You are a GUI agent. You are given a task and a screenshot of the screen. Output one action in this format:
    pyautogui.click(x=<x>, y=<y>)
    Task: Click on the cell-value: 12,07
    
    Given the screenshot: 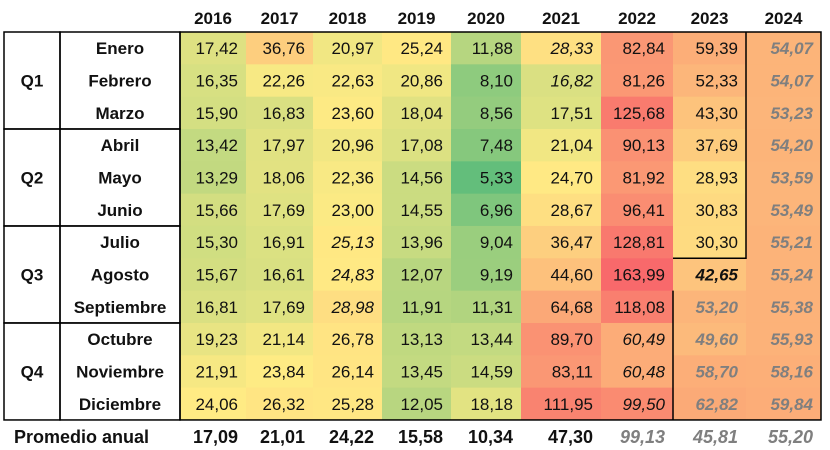 What is the action you would take?
    pyautogui.click(x=421, y=274)
    